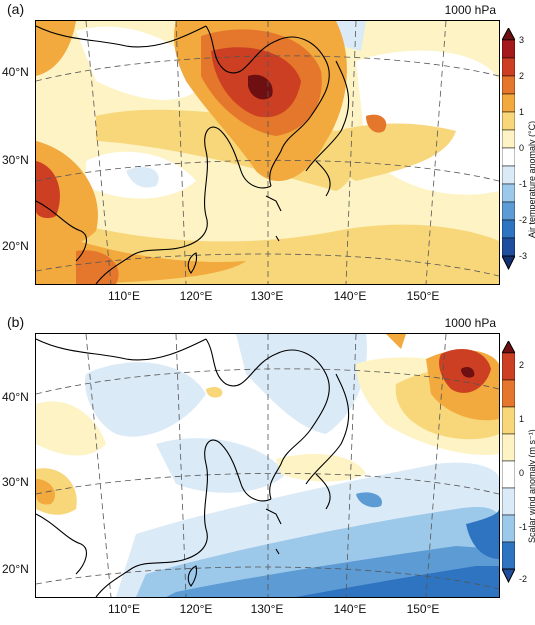 Image resolution: width=535 pixels, height=625 pixels. I want to click on field-weak-neg-mid, so click(221, 465).